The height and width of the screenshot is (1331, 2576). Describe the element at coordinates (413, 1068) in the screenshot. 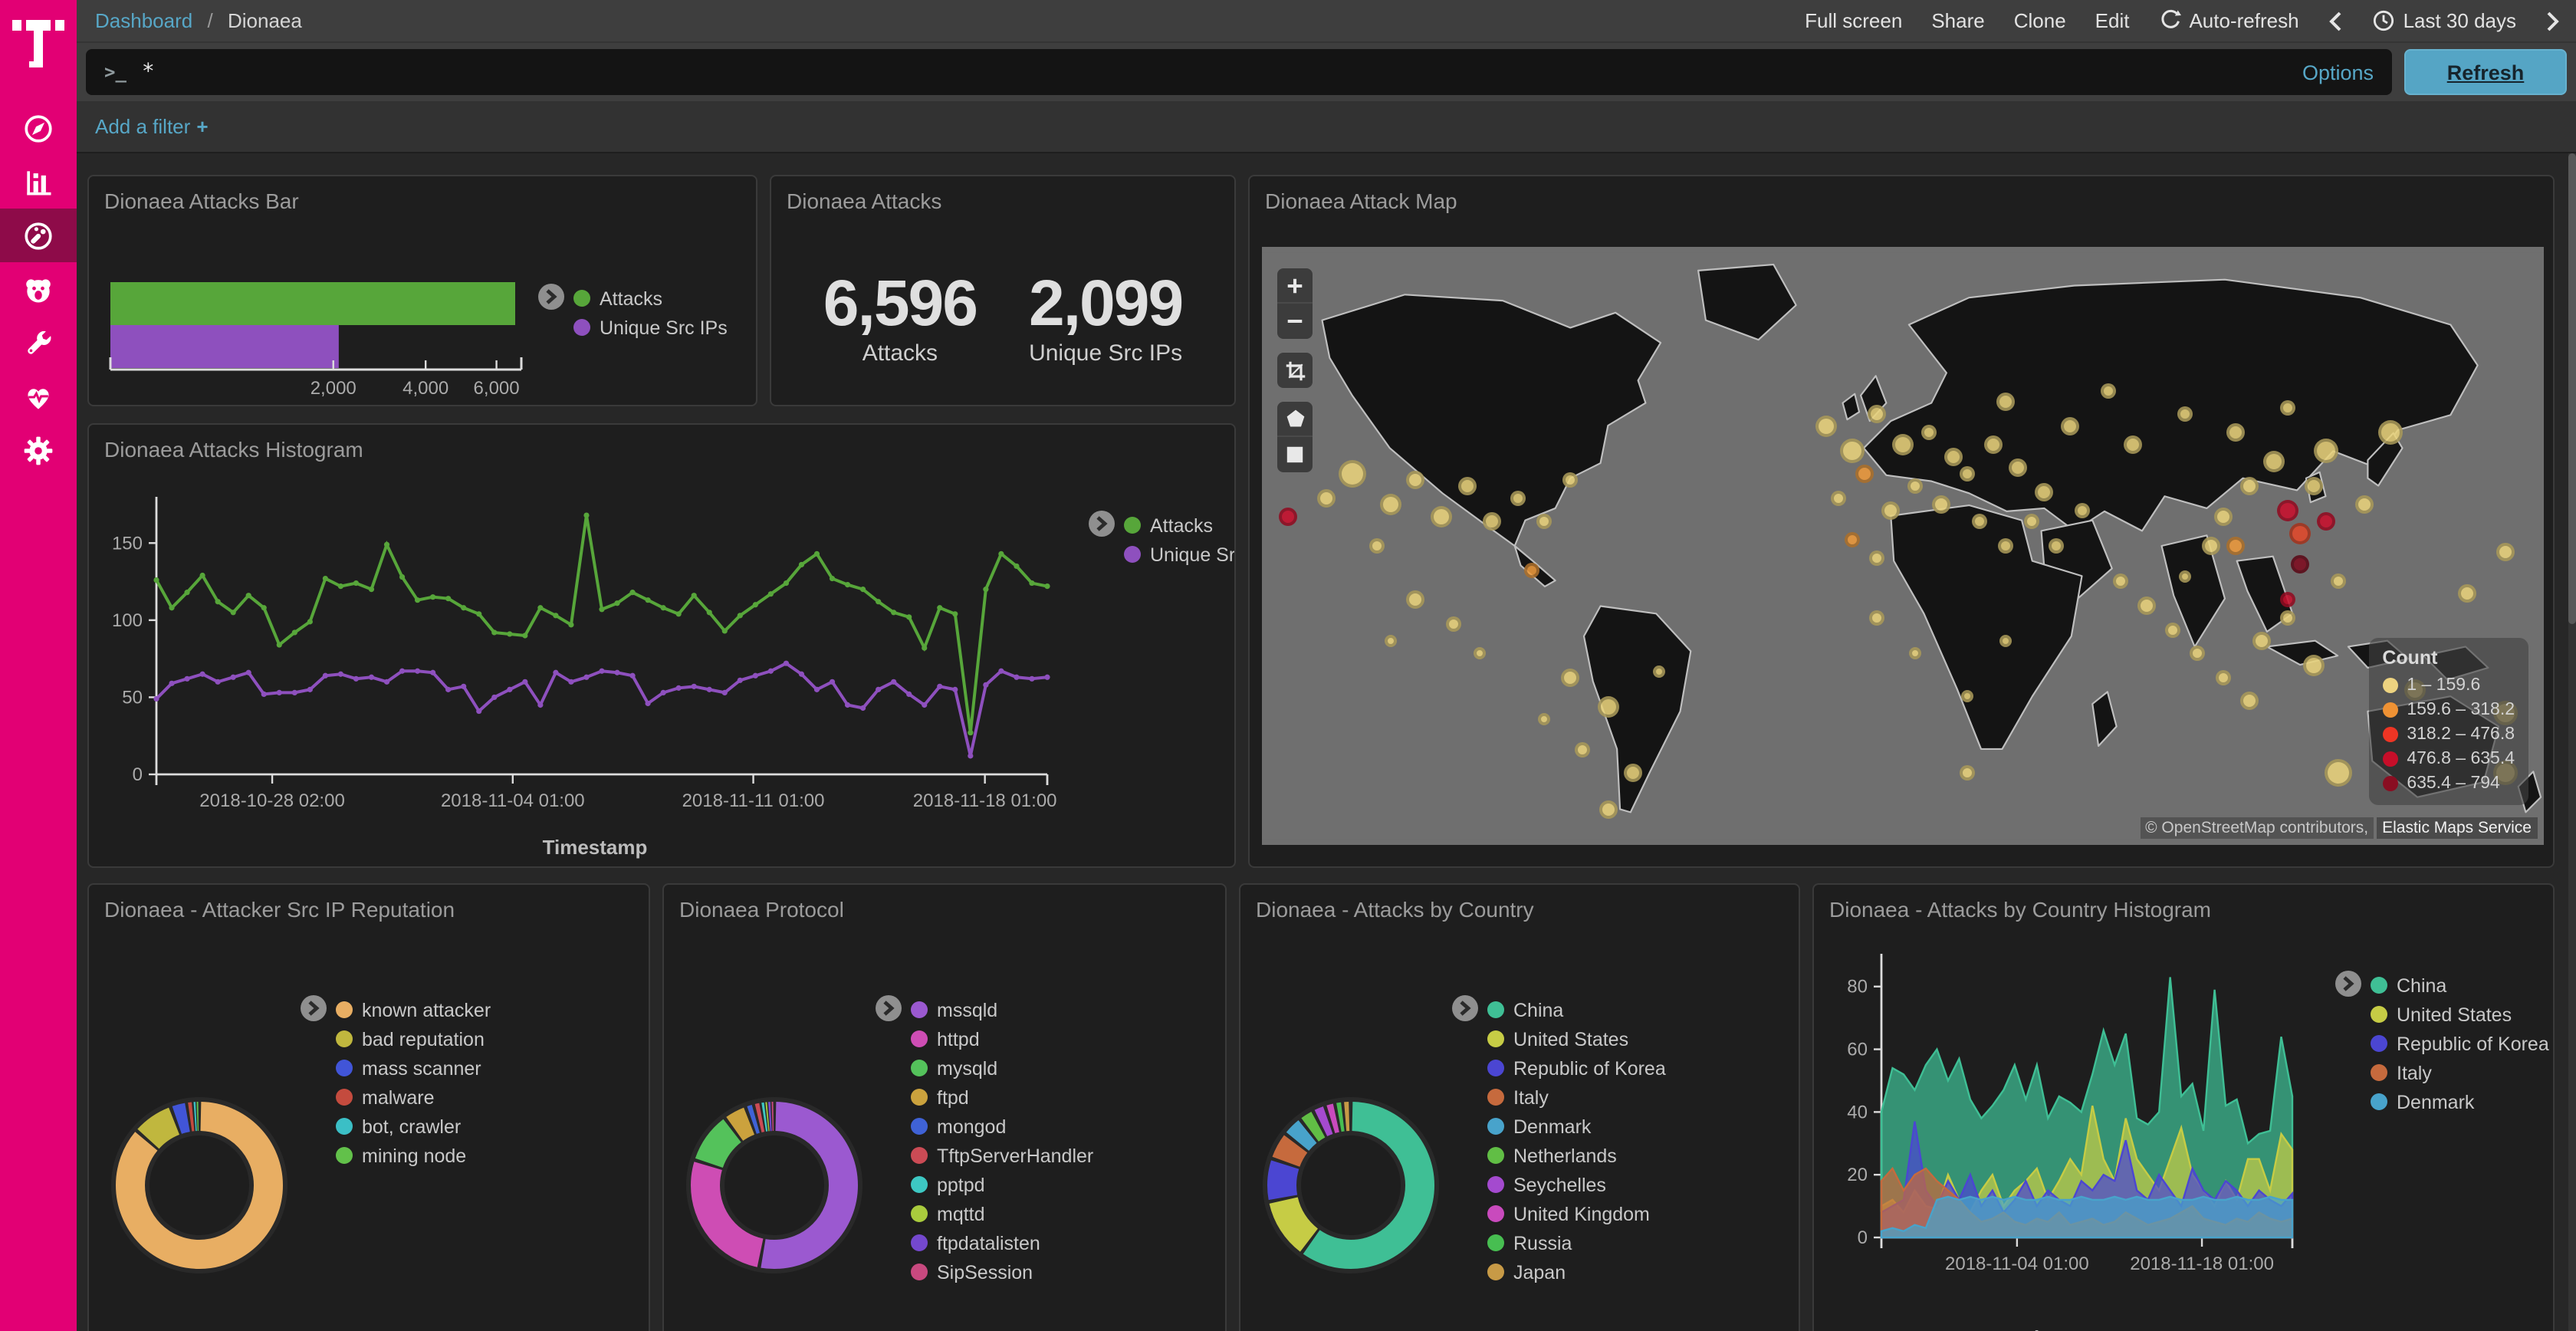

I see `legend-item: mass scanner` at that location.